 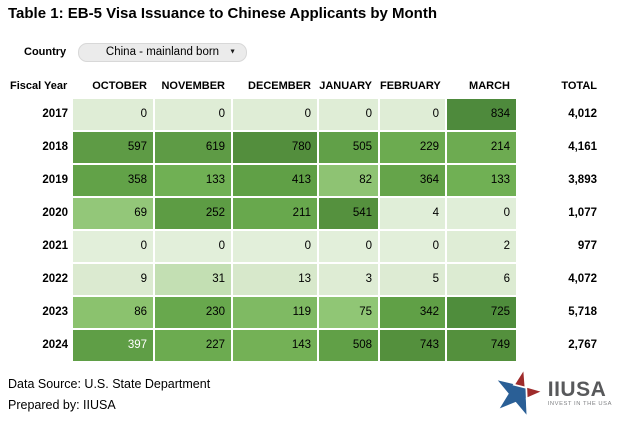 What do you see at coordinates (113, 312) in the screenshot?
I see `cell-2023-october: 86` at bounding box center [113, 312].